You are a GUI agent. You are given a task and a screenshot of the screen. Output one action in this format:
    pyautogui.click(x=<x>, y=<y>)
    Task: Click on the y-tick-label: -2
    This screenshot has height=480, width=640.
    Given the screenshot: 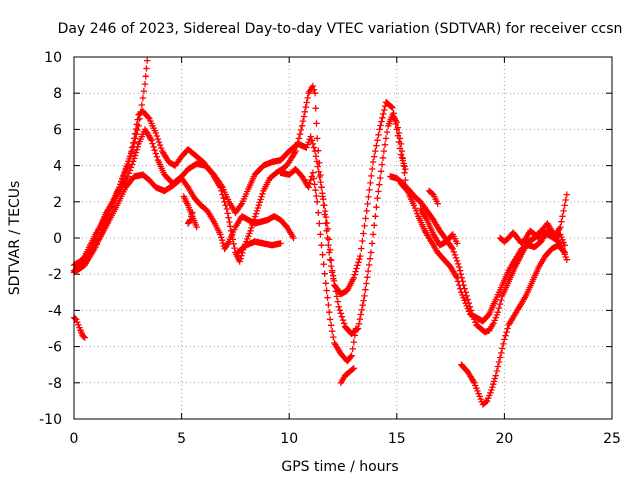 What is the action you would take?
    pyautogui.click(x=55, y=275)
    